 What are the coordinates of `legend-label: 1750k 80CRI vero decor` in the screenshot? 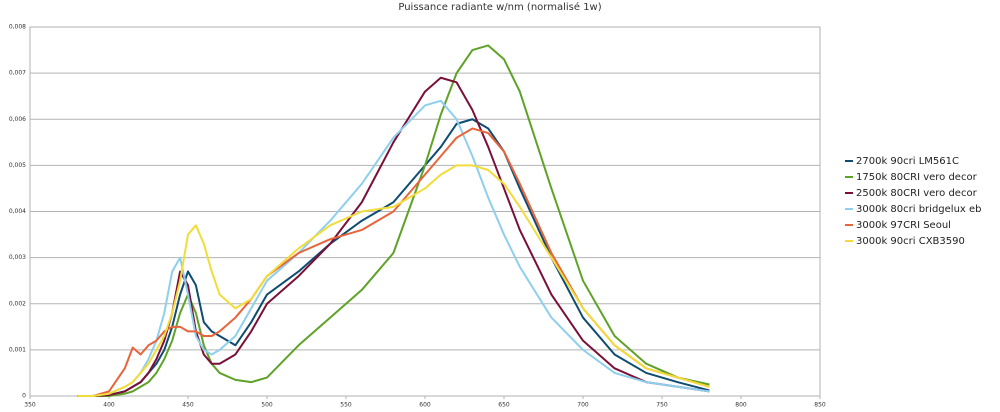 It's located at (917, 177).